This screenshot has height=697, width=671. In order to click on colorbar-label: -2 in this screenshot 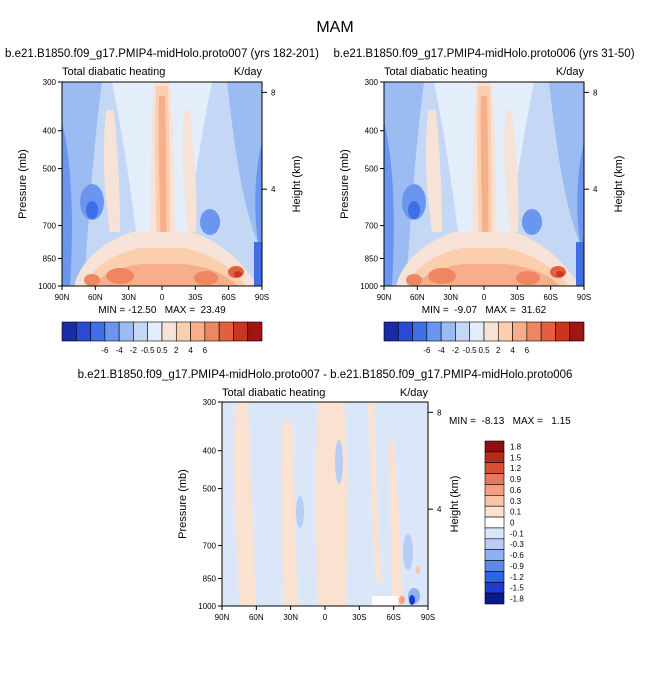, I will do `click(456, 350)`.